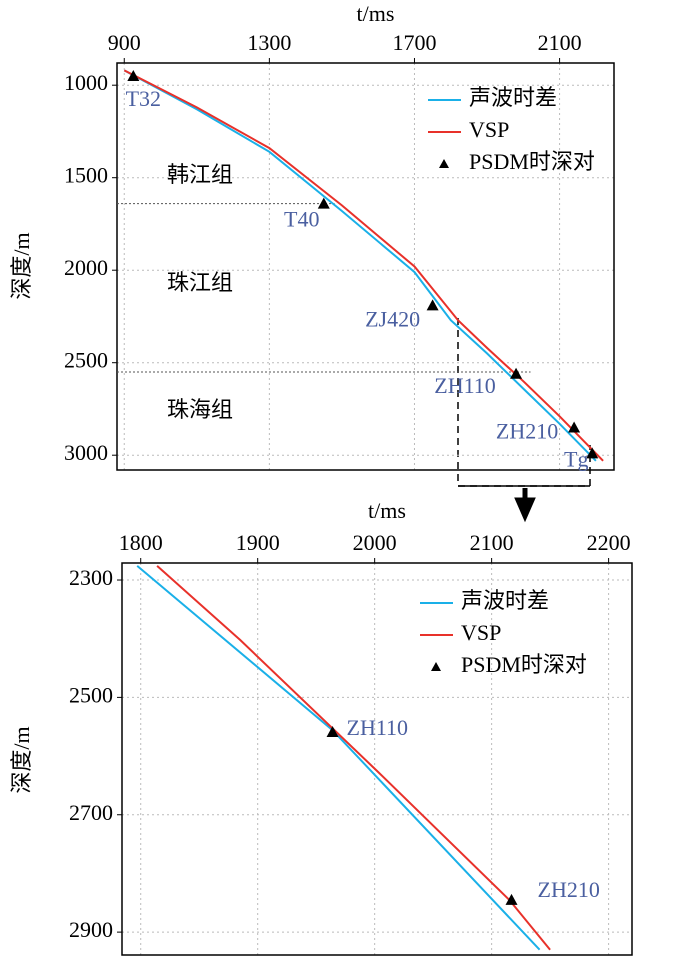 The width and height of the screenshot is (700, 971). What do you see at coordinates (414, 42) in the screenshot?
I see `x-tick-label: 1700` at bounding box center [414, 42].